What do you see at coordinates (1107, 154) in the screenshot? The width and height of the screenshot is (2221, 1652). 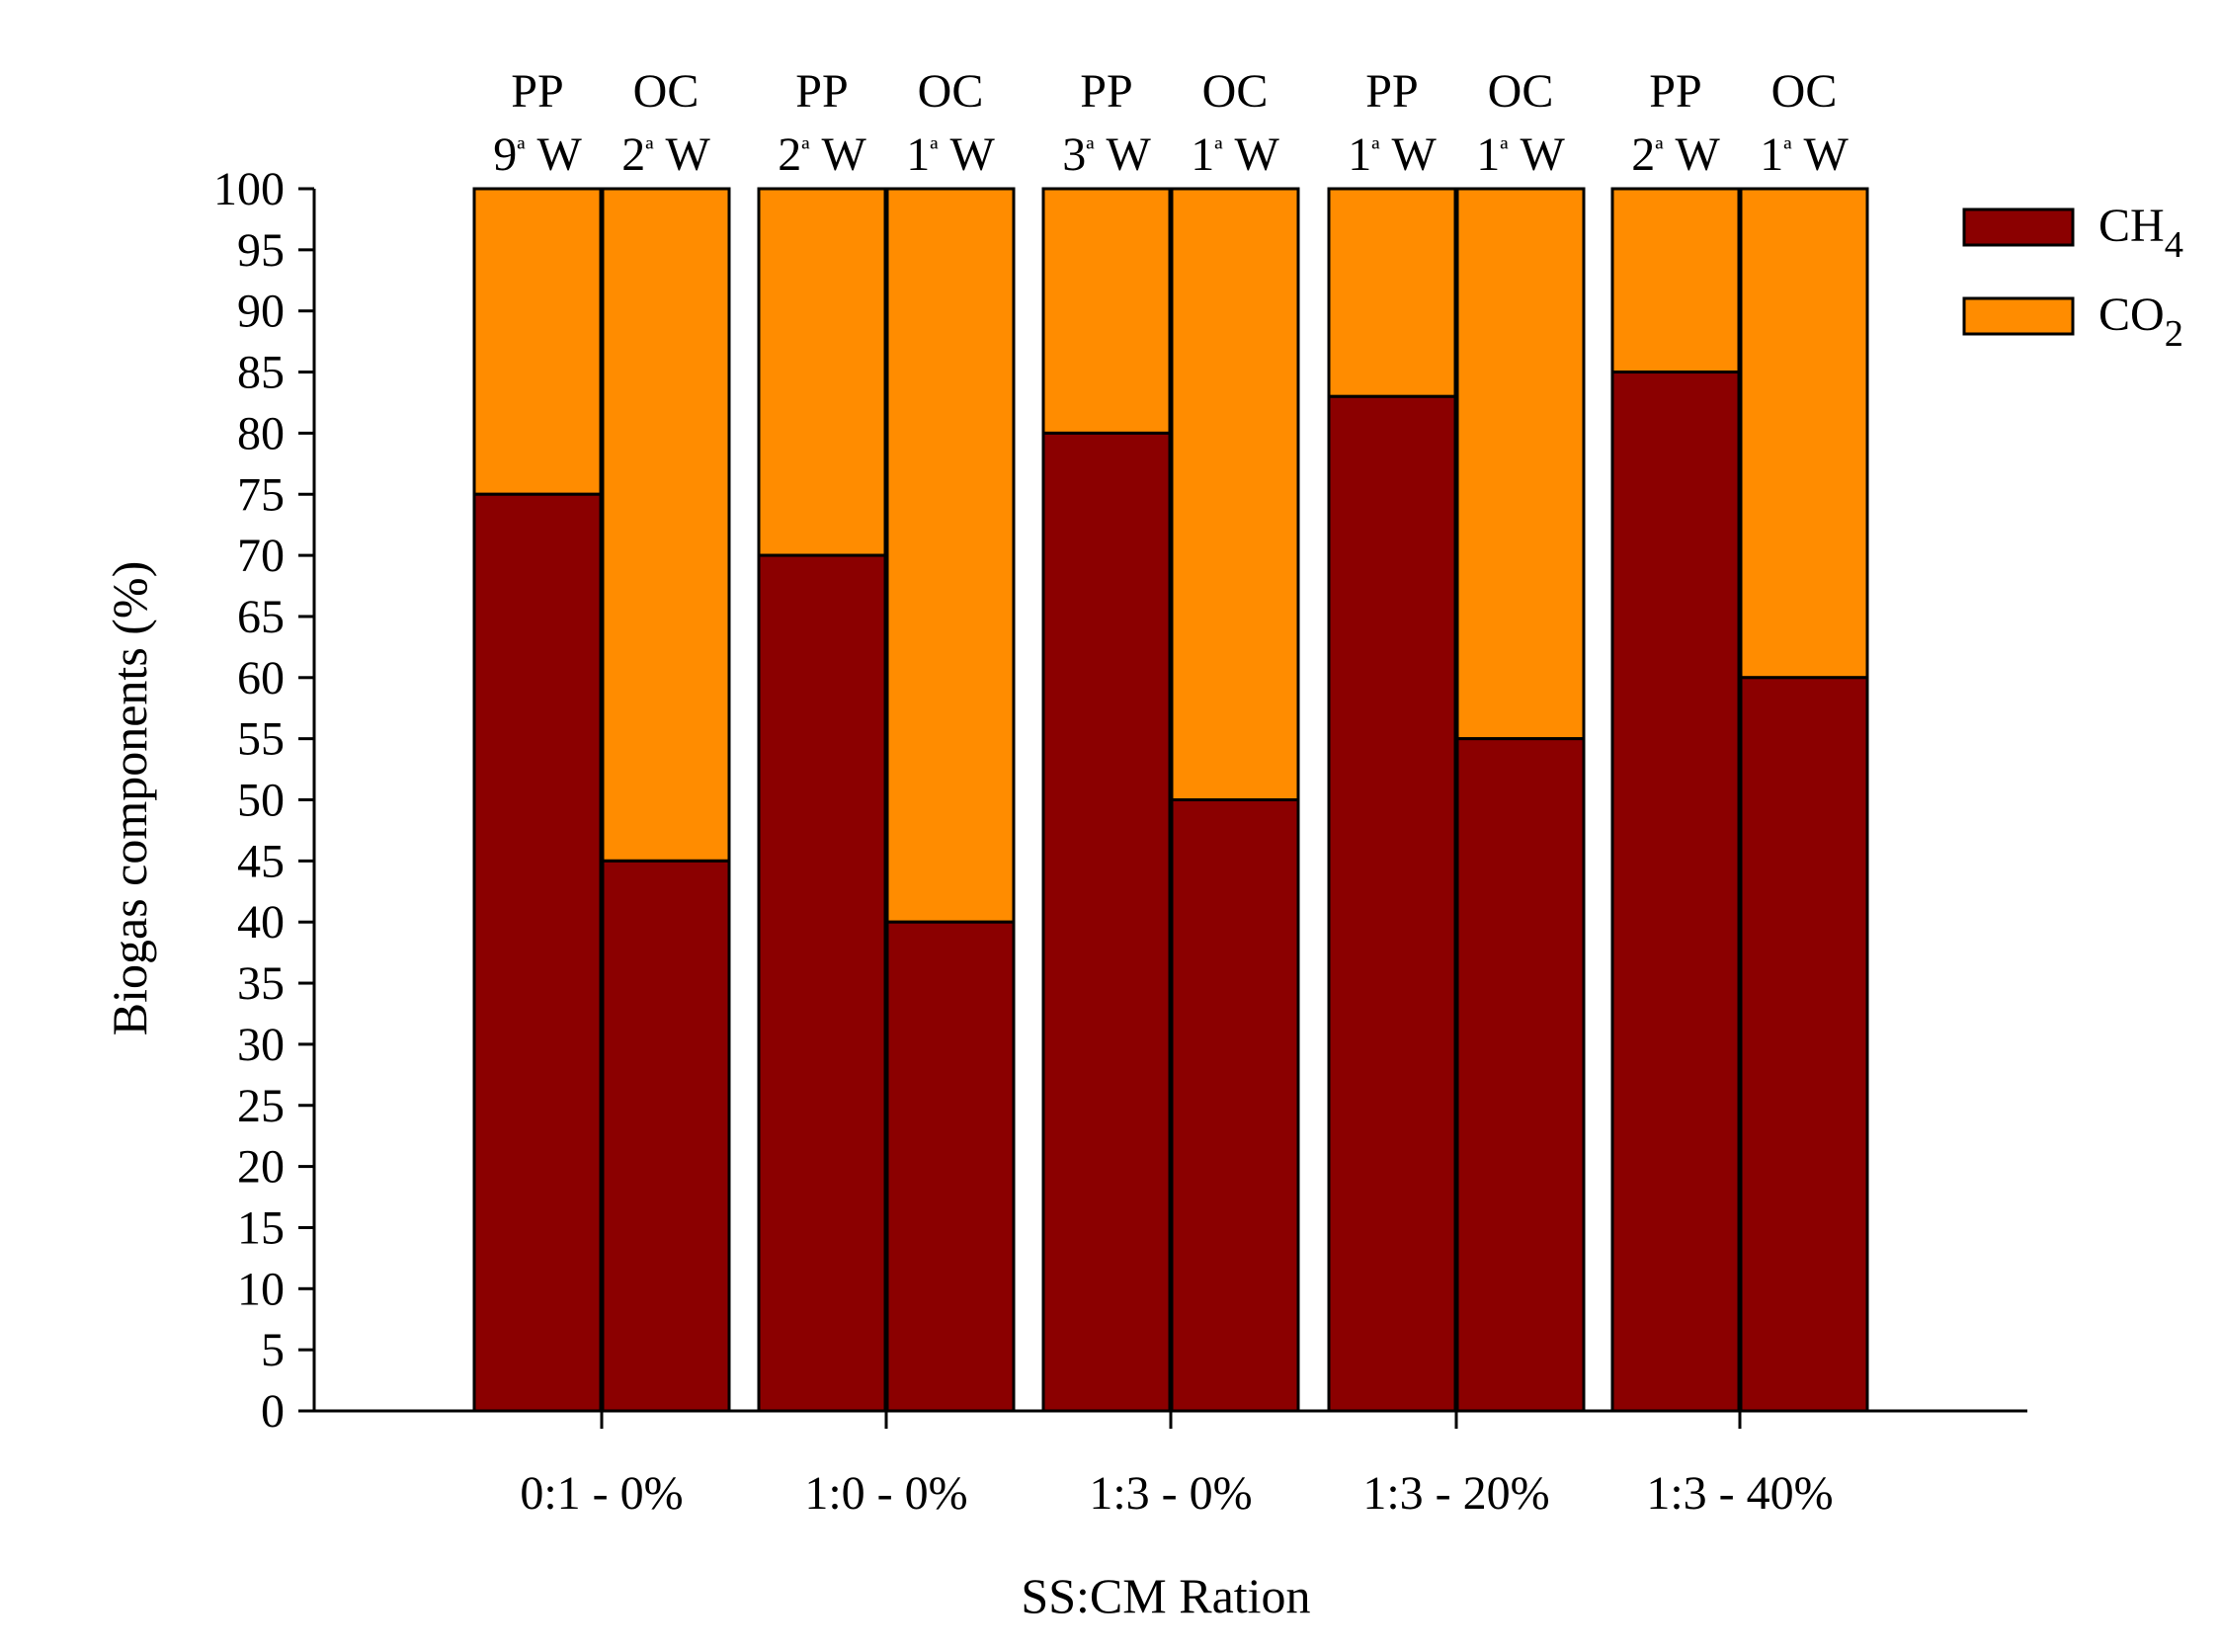 I see `bar-top-label-line2: 3ª W` at bounding box center [1107, 154].